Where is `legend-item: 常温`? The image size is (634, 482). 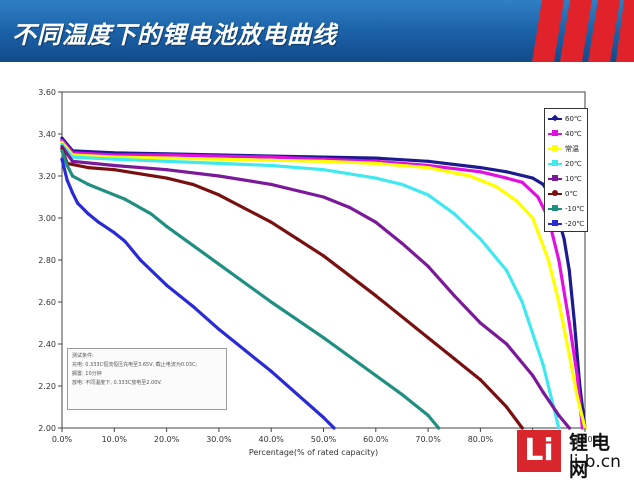 legend-item: 常温 is located at coordinates (568, 149).